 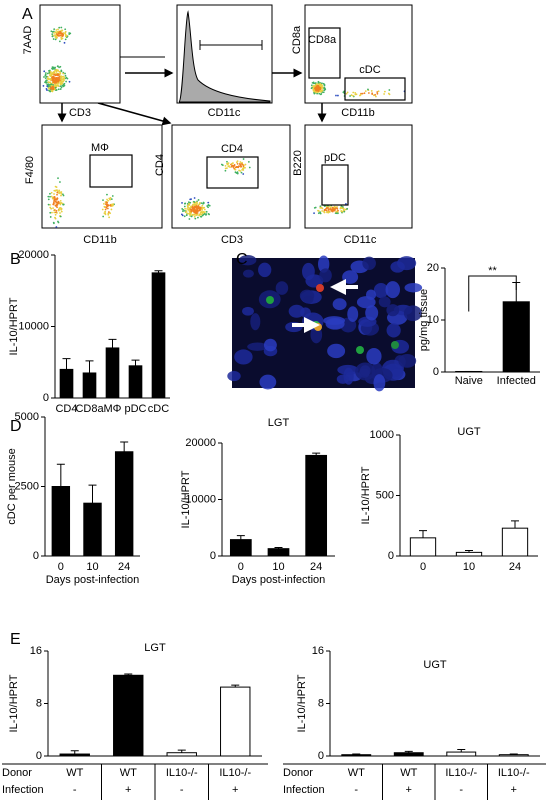 What do you see at coordinates (222, 185) in the screenshot?
I see `flow-plot: CD4 CD3 CD4` at bounding box center [222, 185].